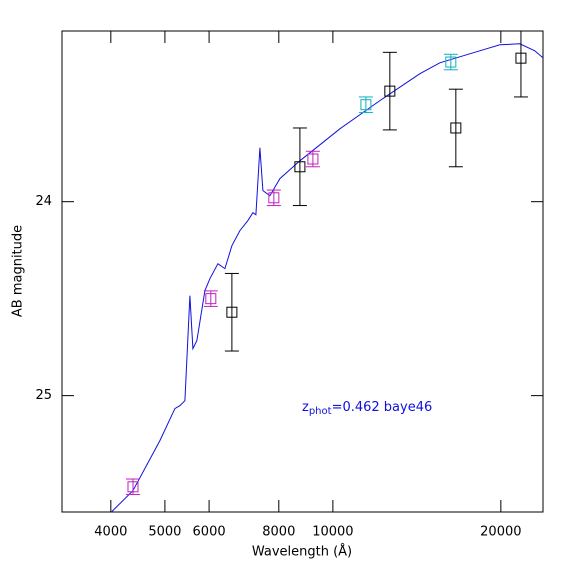 This screenshot has height=574, width=574. Describe the element at coordinates (302, 552) in the screenshot. I see `x-axis-label: Wavelength (Å)` at that location.